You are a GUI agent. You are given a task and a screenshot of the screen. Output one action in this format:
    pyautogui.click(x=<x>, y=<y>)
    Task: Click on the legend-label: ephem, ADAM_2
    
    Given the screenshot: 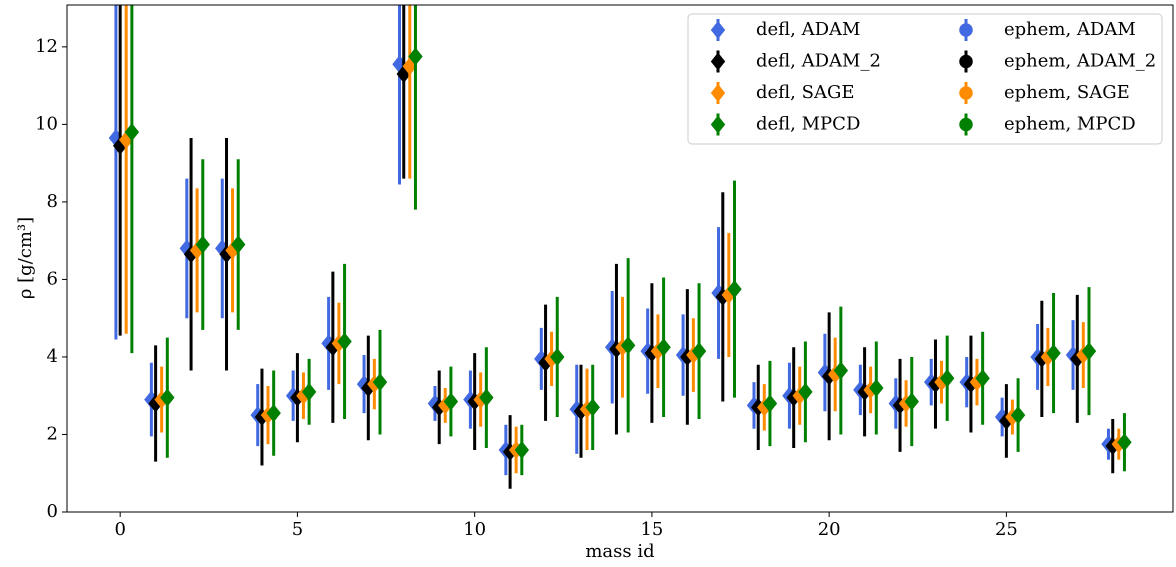 What is the action you would take?
    pyautogui.click(x=1080, y=61)
    